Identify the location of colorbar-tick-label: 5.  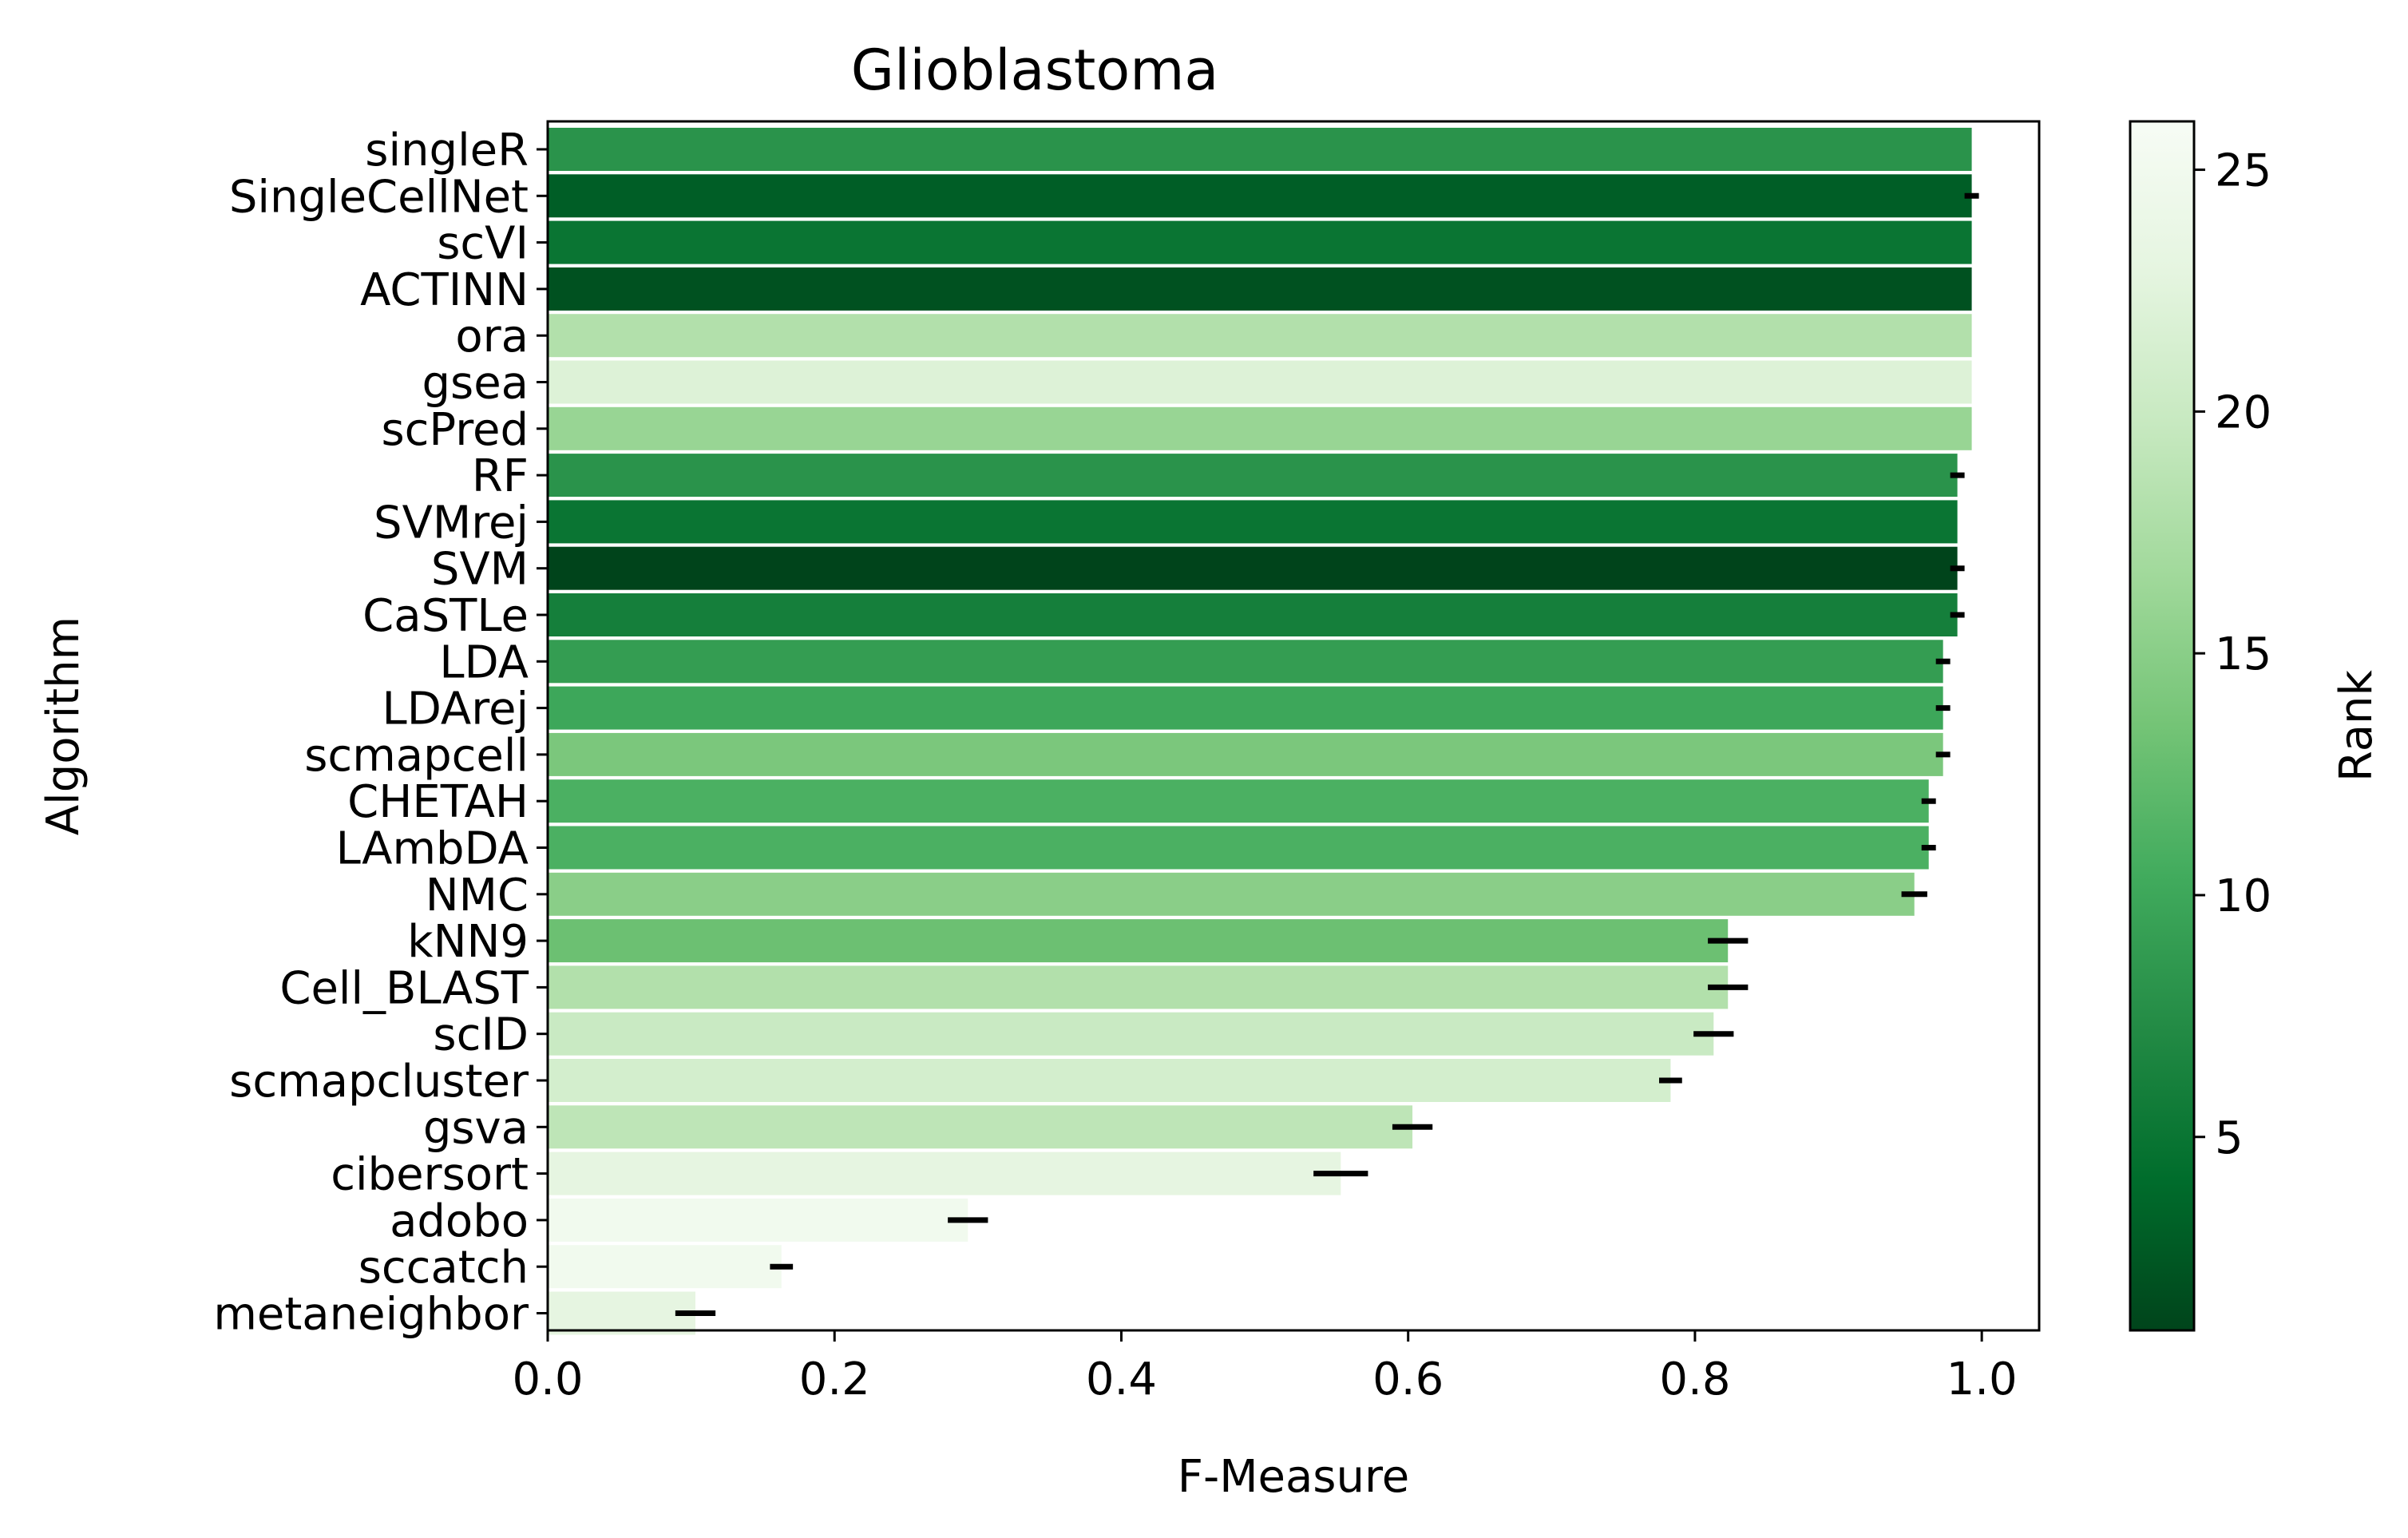
(2230, 1138).